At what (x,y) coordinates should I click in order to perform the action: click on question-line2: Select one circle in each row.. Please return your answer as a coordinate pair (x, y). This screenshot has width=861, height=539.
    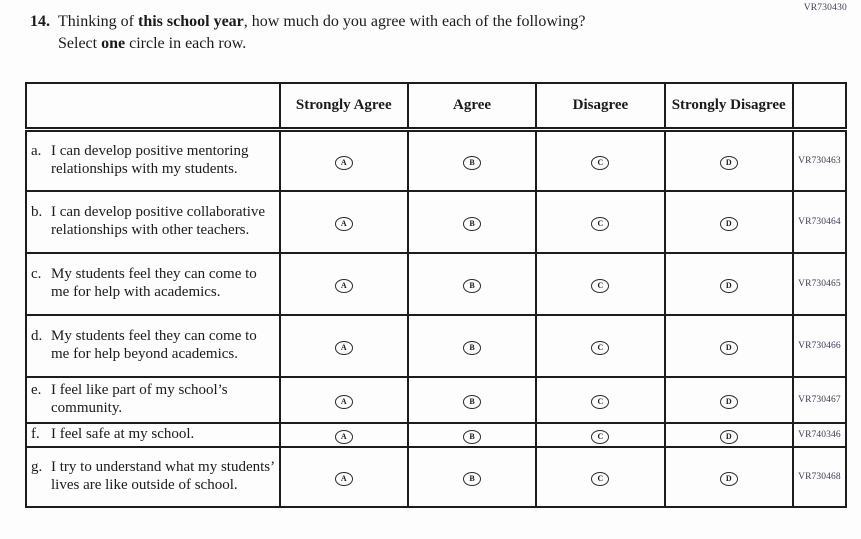
    Looking at the image, I should click on (152, 43).